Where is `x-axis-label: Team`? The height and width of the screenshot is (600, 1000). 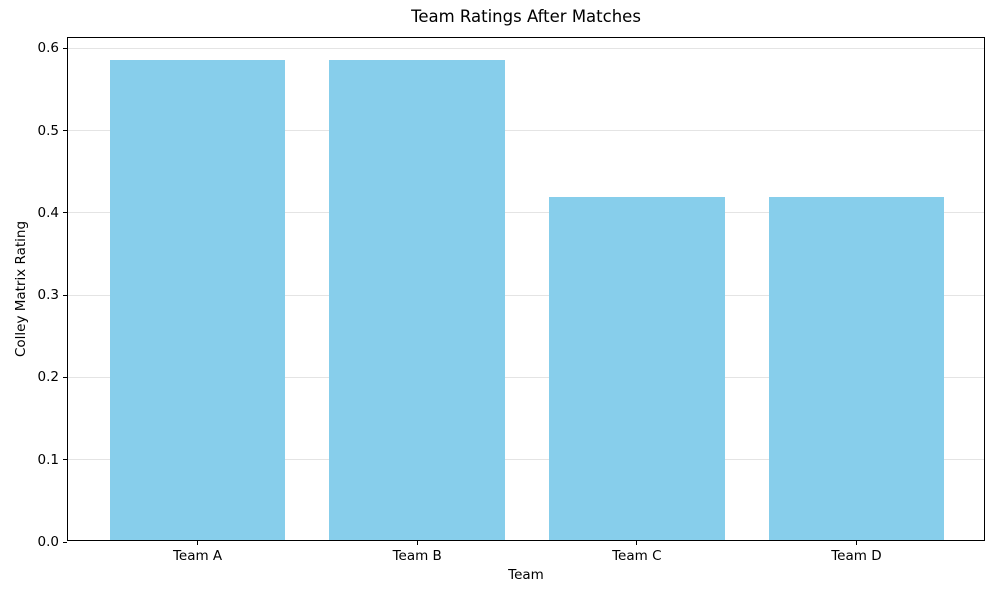
x-axis-label: Team is located at coordinates (526, 575).